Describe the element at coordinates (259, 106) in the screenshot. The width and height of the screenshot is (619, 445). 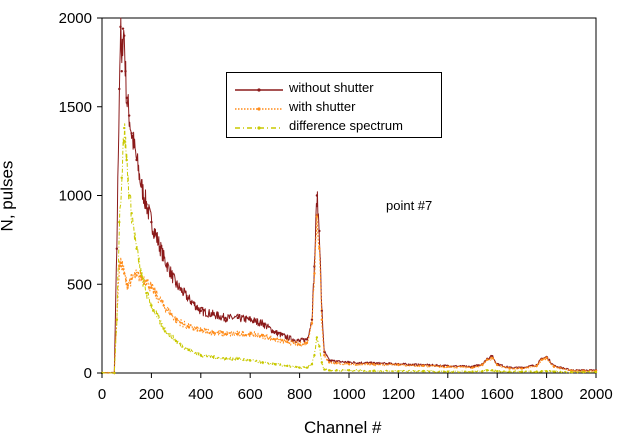
I see `legend-swatch-with-shutter` at that location.